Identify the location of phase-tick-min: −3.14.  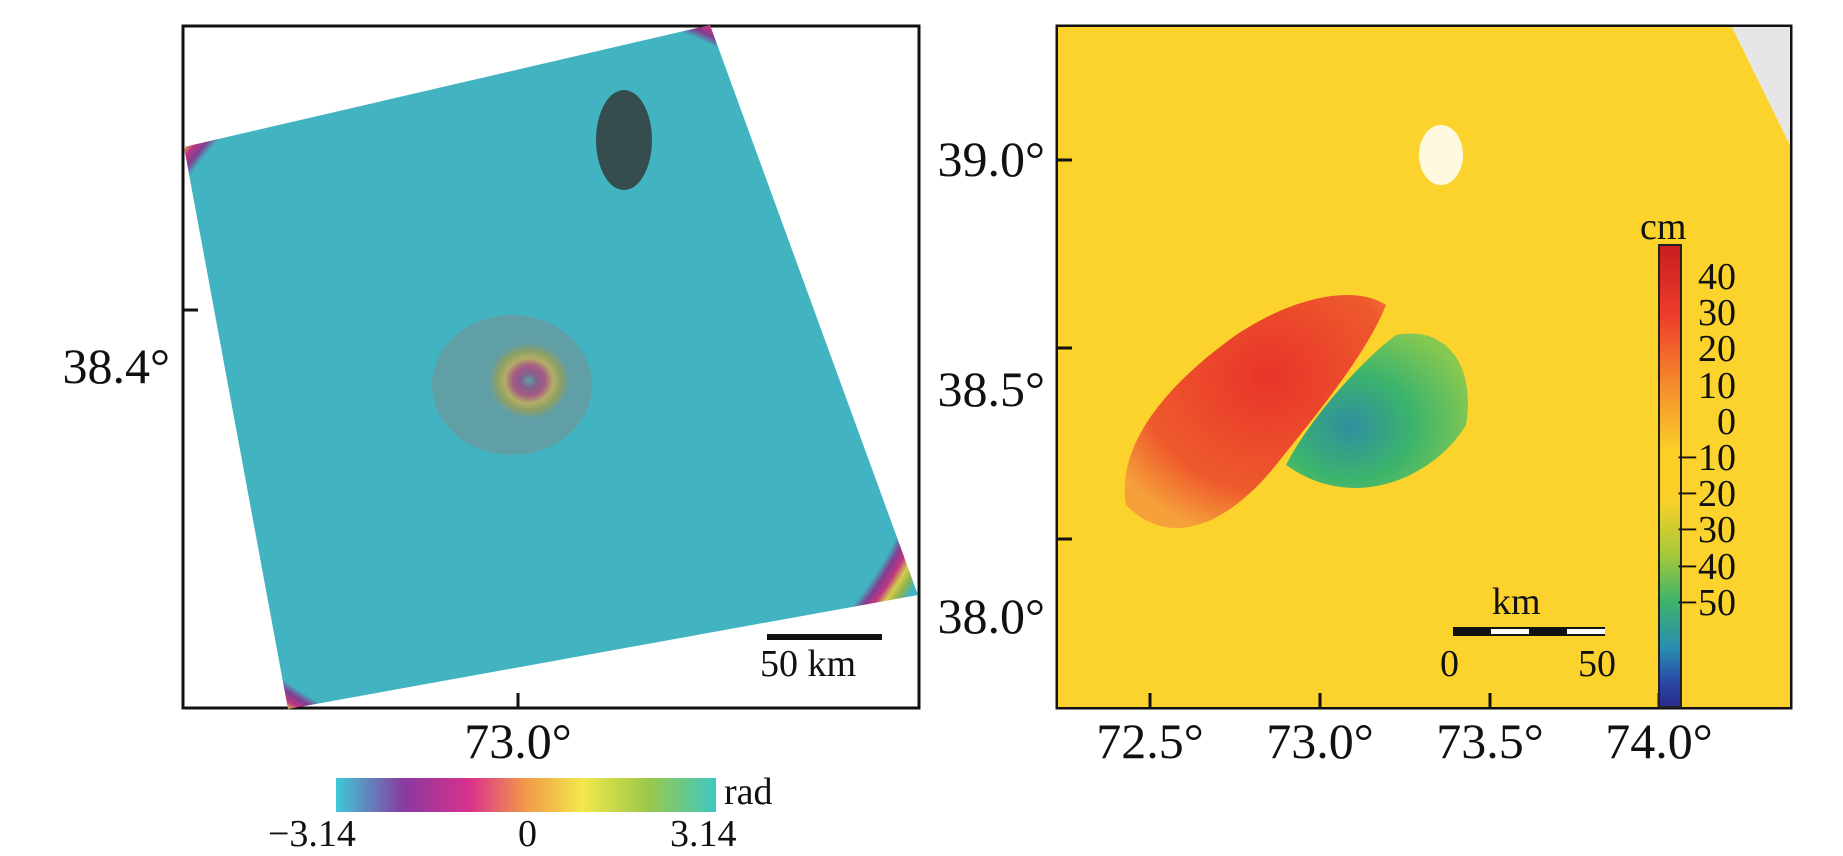
(312, 834).